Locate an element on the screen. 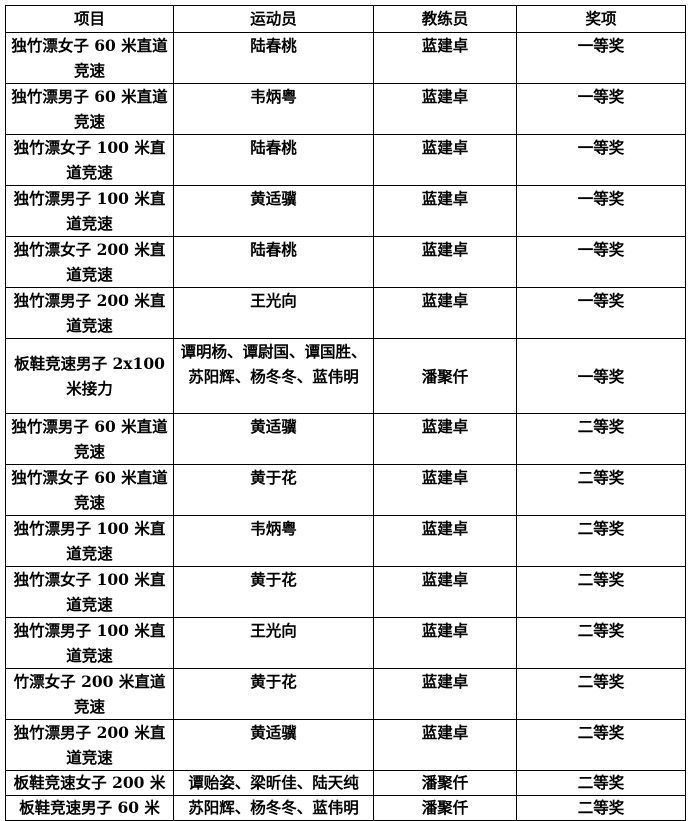  project-cell: 板鞋竞速女子 200 米 is located at coordinates (89, 783).